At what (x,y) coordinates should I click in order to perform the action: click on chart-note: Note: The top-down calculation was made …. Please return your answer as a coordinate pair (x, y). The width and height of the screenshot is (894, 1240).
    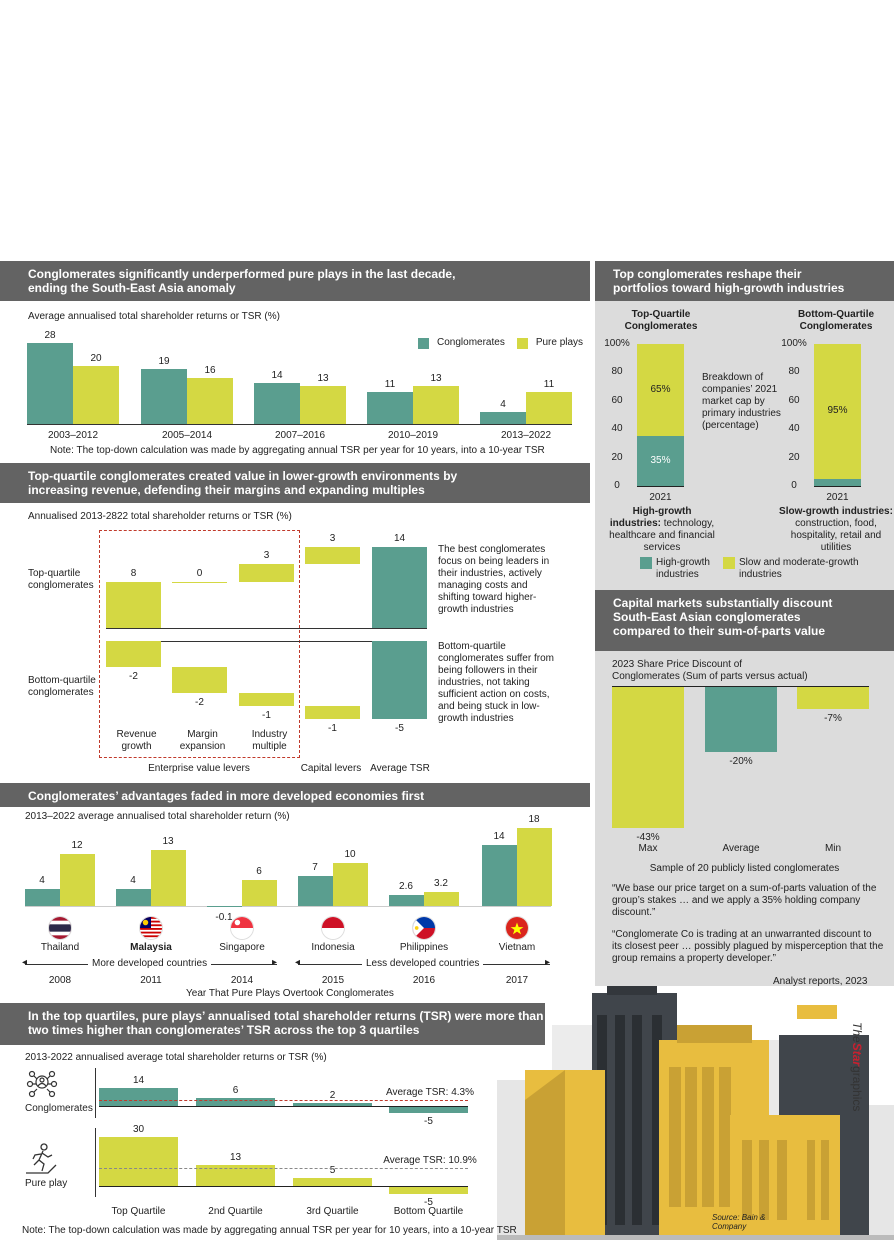
    Looking at the image, I should click on (269, 1230).